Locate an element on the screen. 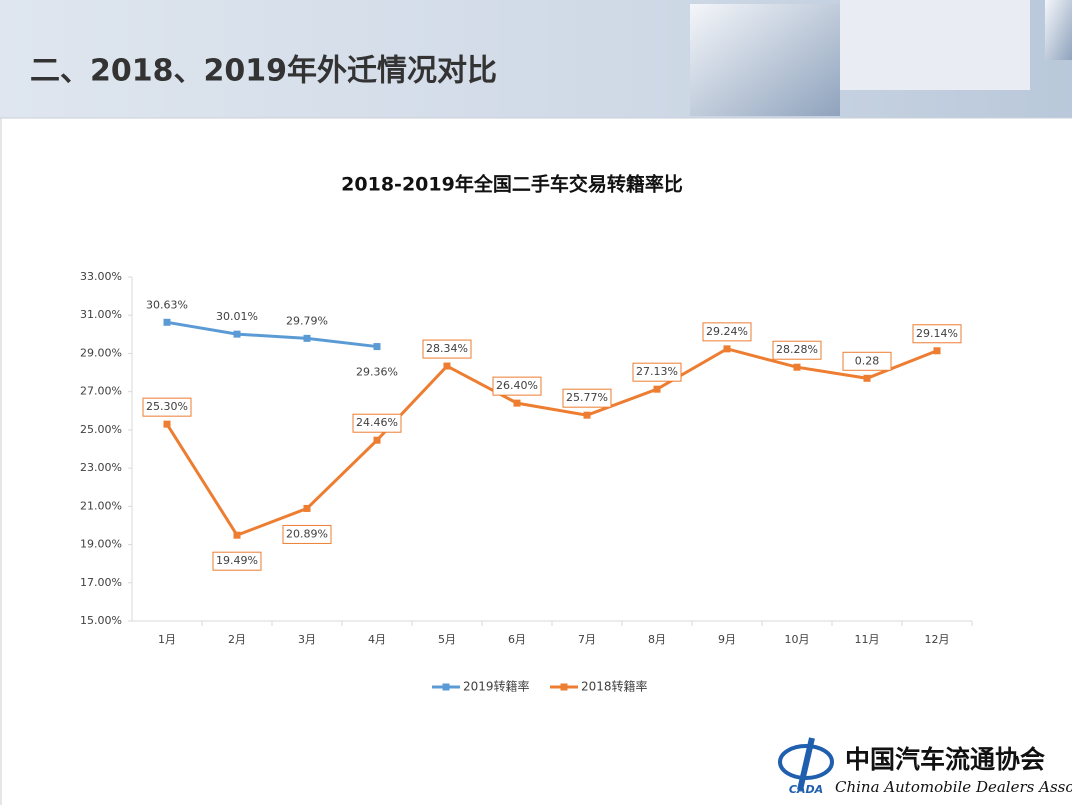  y-tick-label: 29.00% is located at coordinates (101, 352).